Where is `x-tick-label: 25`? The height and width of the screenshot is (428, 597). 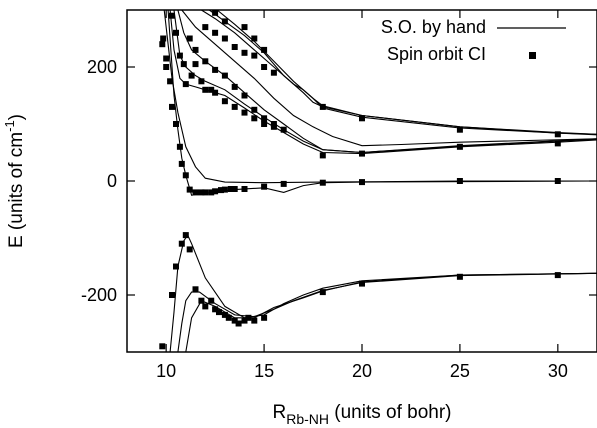
x-tick-label: 25 is located at coordinates (460, 371).